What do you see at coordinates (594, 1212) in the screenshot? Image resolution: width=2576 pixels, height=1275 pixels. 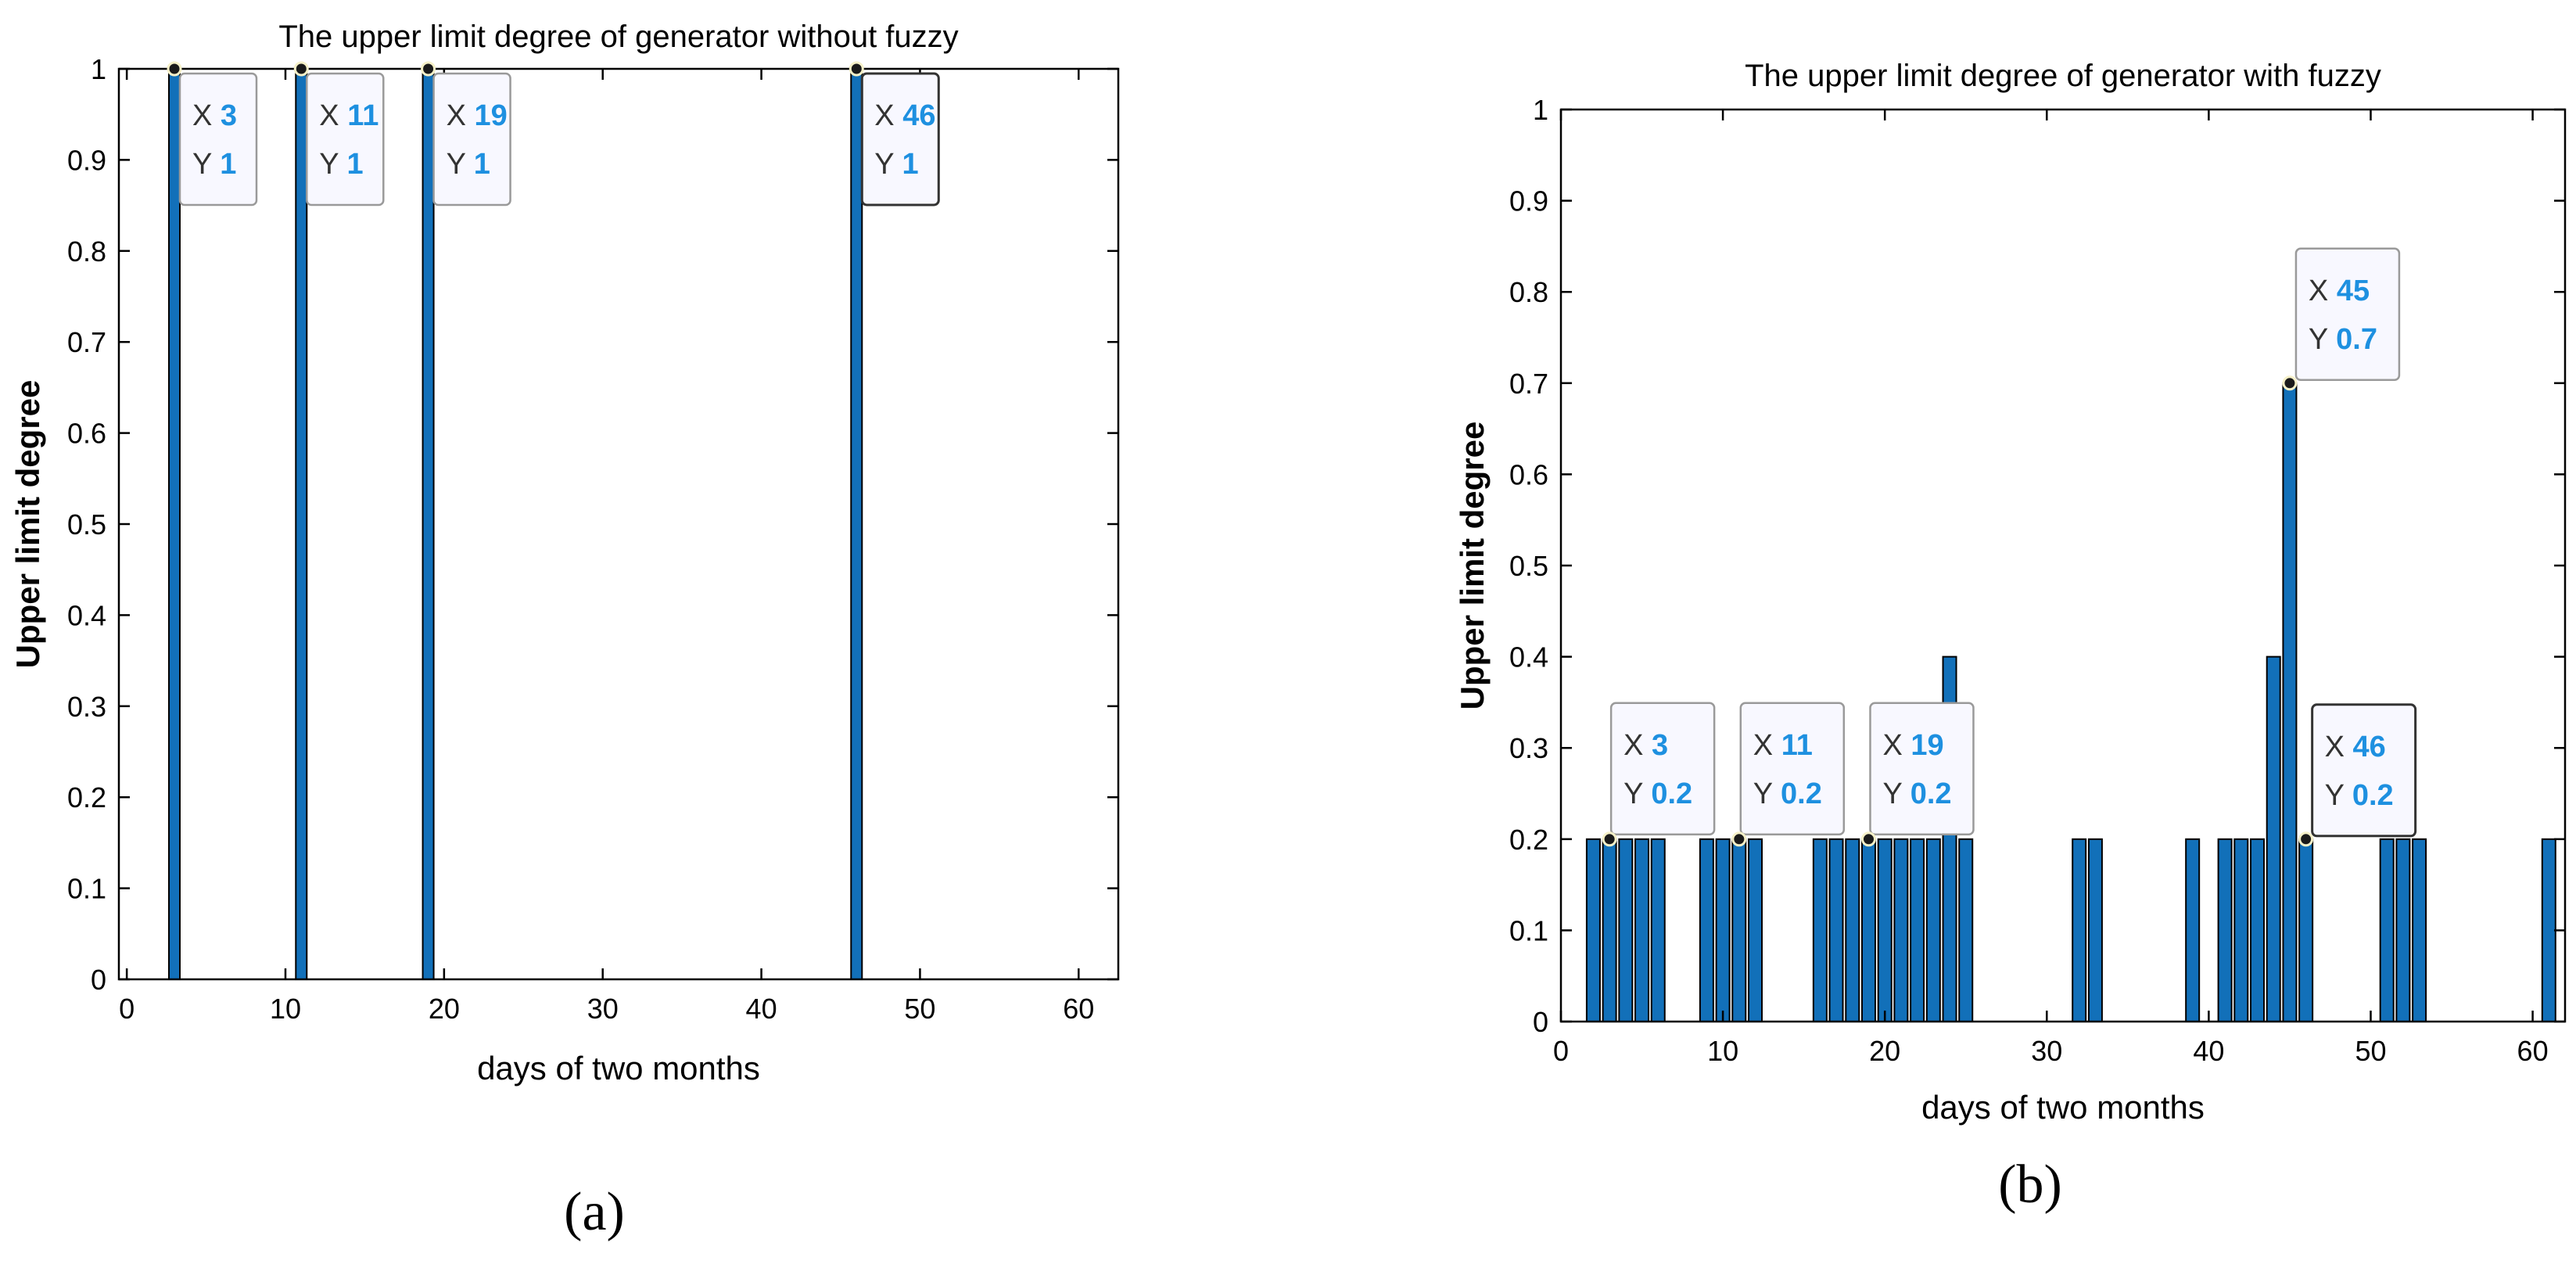 I see `panel-label-a: (a)` at bounding box center [594, 1212].